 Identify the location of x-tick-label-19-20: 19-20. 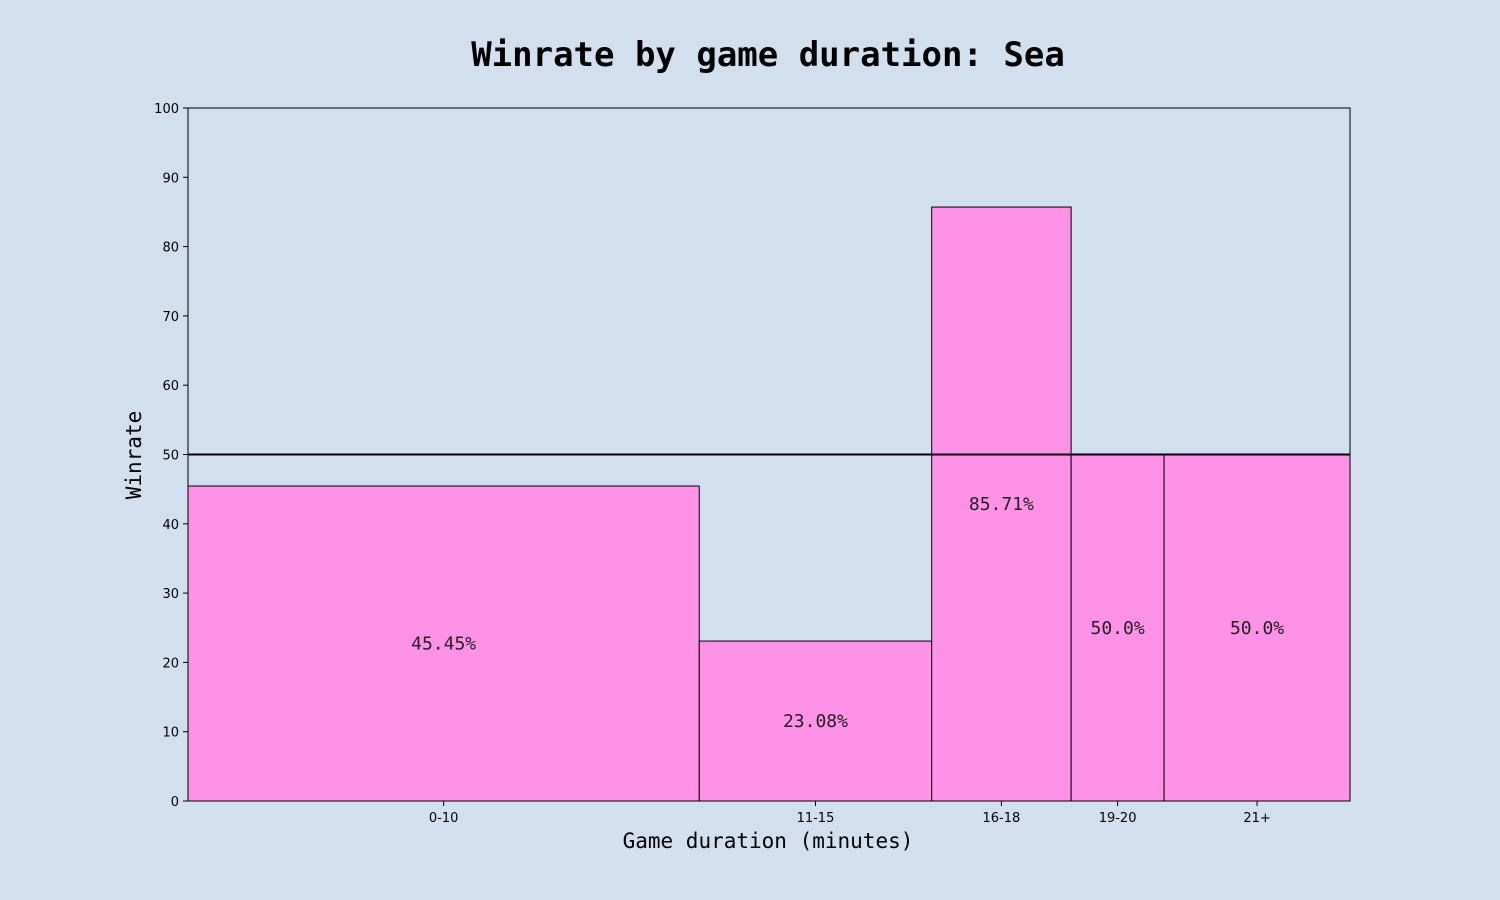
(1118, 818).